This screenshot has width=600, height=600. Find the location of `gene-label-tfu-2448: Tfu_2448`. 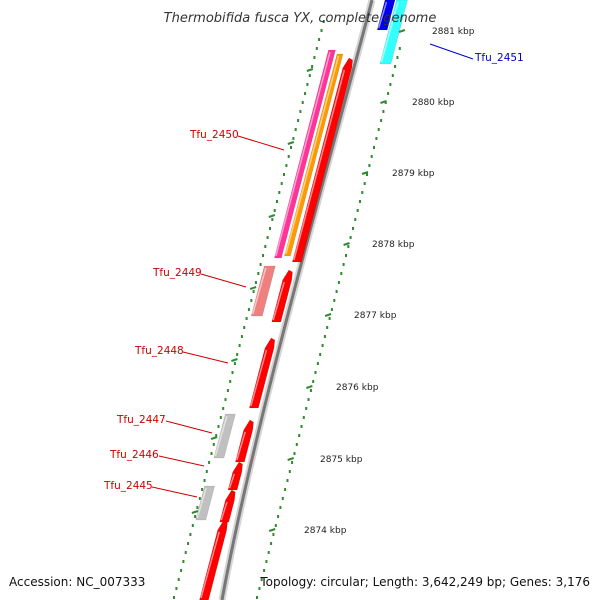

gene-label-tfu-2448: Tfu_2448 is located at coordinates (159, 351).